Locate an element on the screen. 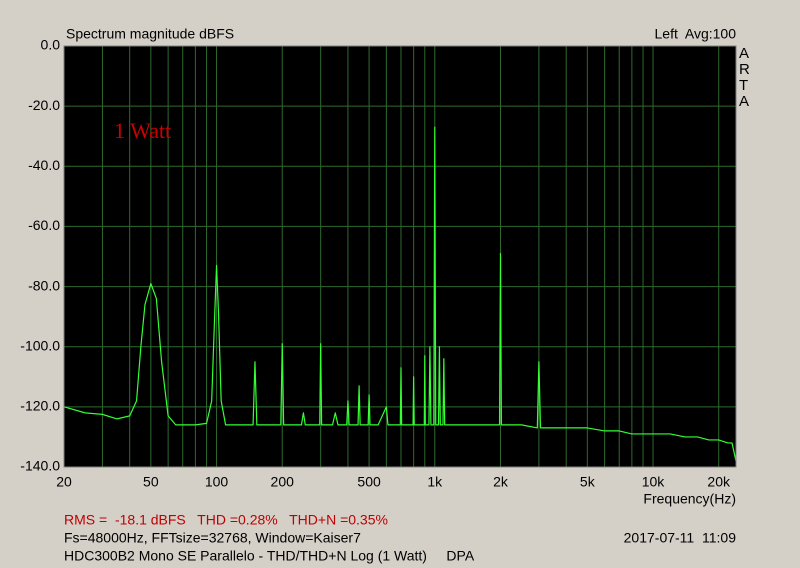 This screenshot has width=800, height=568. timestamp: 2017-07-11 11:09 is located at coordinates (680, 538).